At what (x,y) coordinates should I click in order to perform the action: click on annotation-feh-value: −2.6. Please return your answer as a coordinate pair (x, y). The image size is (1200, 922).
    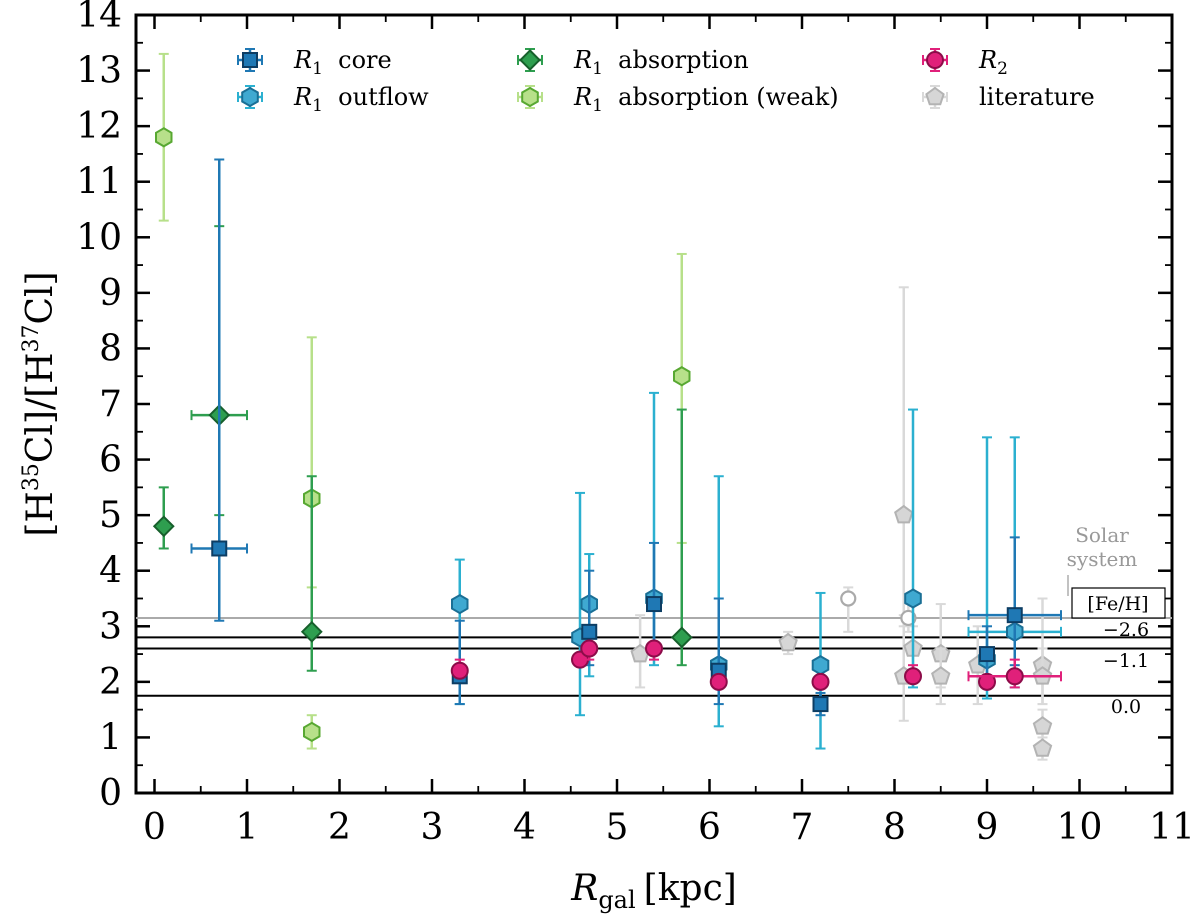
    Looking at the image, I should click on (1126, 630).